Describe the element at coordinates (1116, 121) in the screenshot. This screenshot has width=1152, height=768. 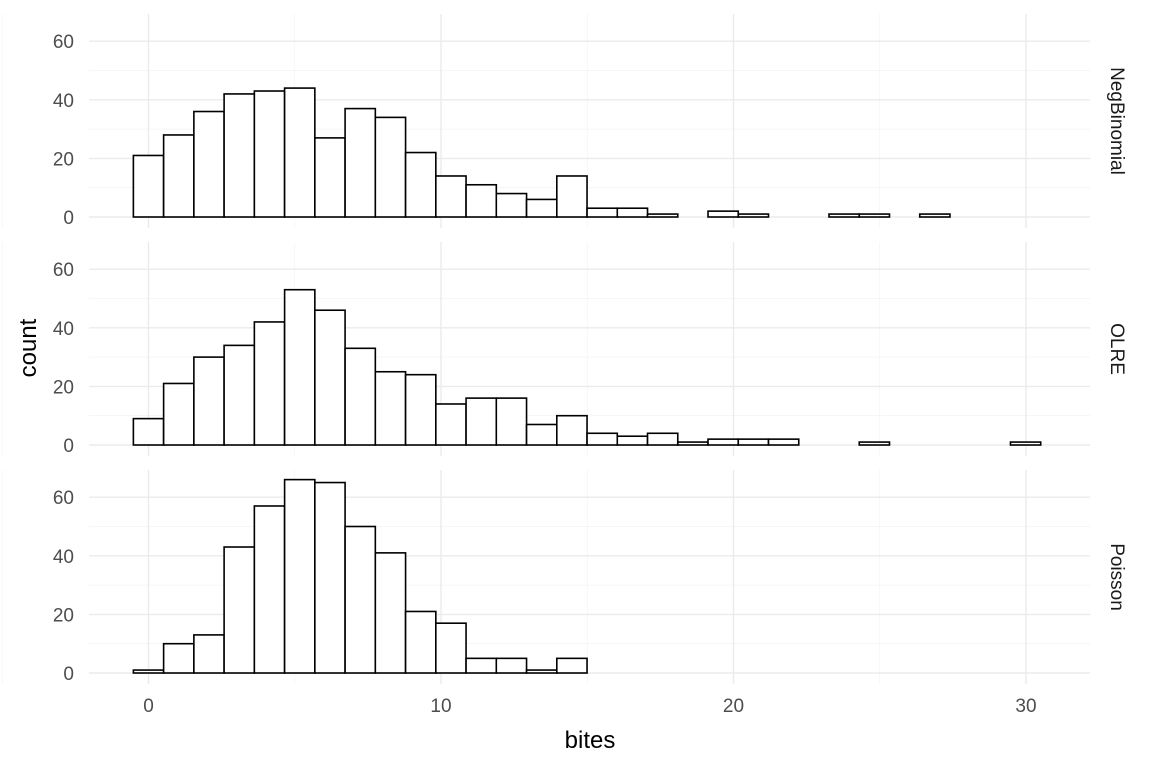
I see `facet-strip-label: NegBinomial` at that location.